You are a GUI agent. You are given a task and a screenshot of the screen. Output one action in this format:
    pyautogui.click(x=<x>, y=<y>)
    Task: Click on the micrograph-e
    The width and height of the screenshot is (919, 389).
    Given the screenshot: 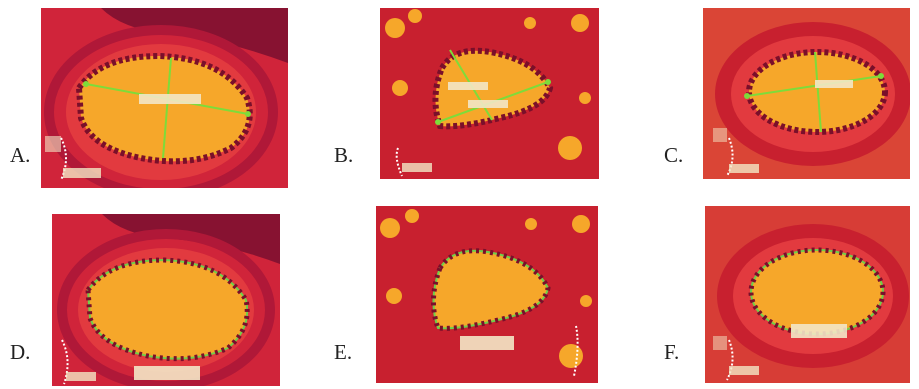 What is the action you would take?
    pyautogui.click(x=487, y=294)
    